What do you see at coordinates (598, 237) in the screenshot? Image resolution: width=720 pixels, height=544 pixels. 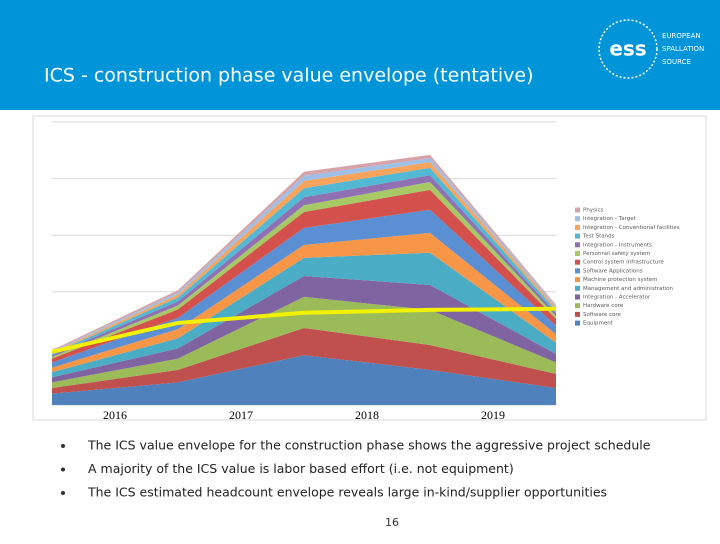 I see `legend-label: Test Stands` at bounding box center [598, 237].